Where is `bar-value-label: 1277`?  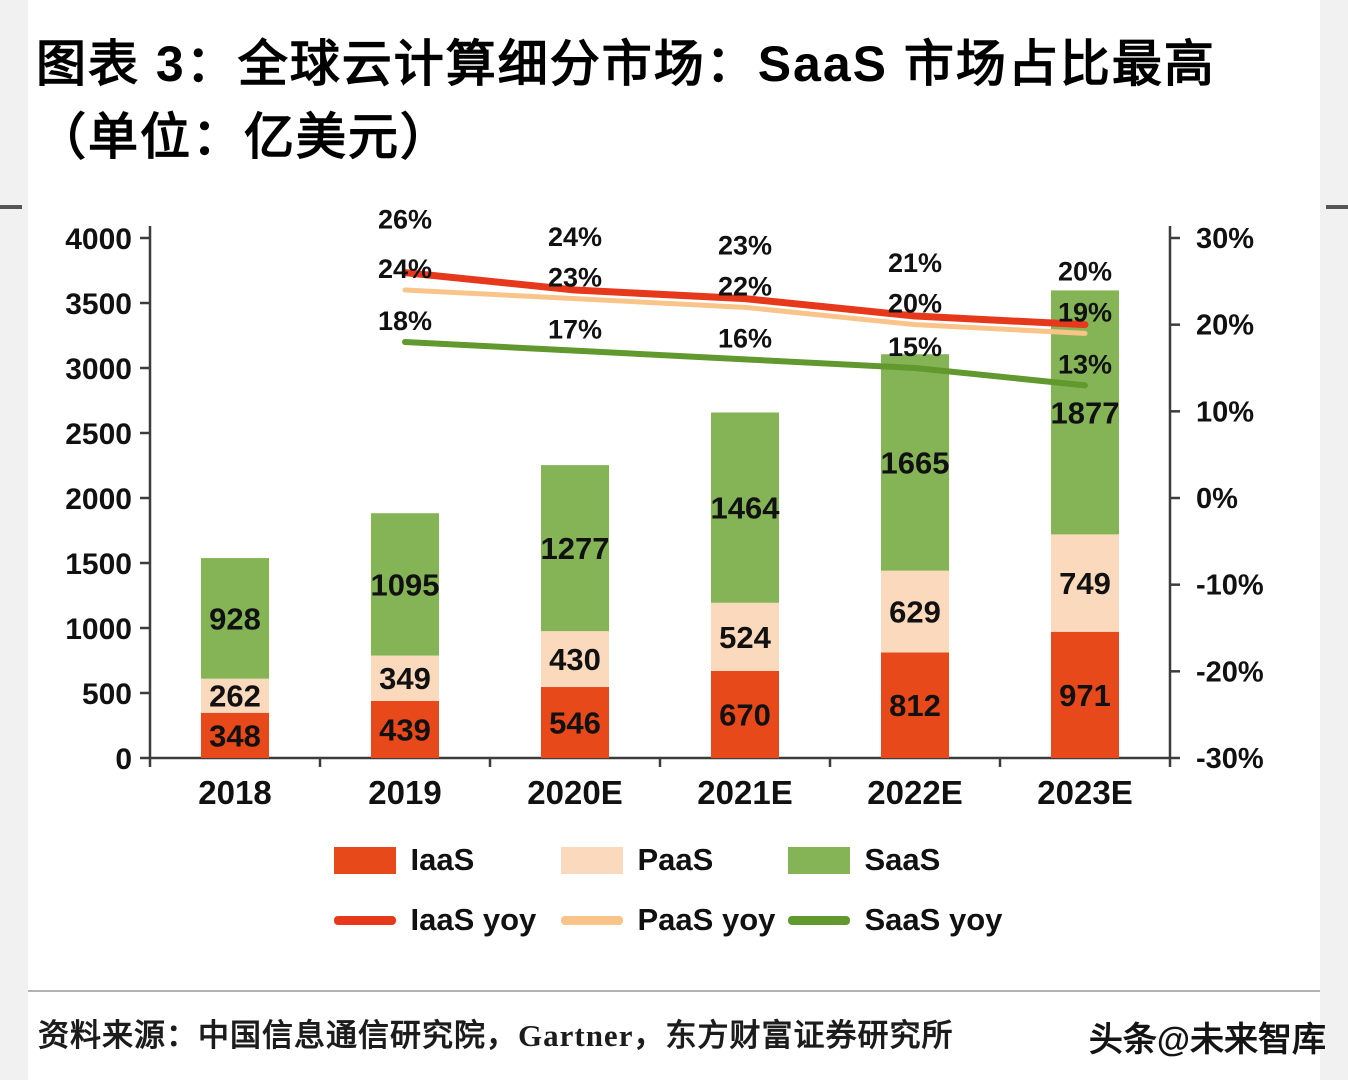 bar-value-label: 1277 is located at coordinates (575, 548).